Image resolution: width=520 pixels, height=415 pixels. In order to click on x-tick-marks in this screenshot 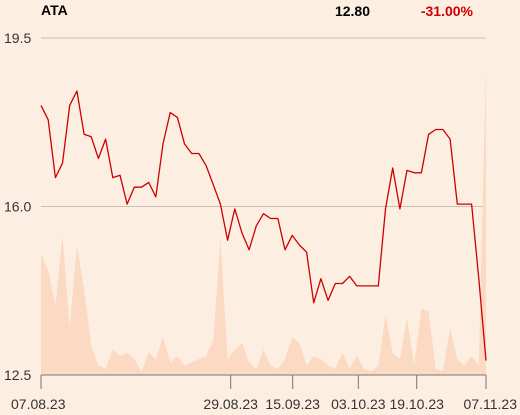, I will do `click(263, 382)`.